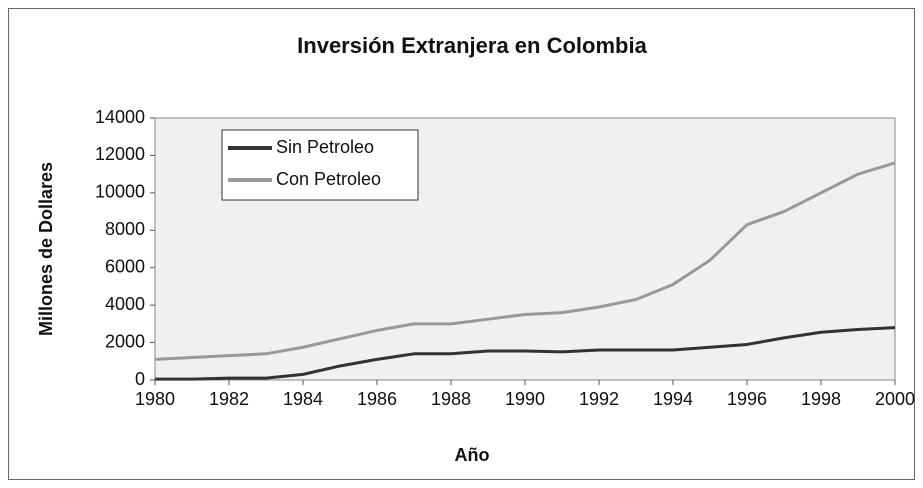 The width and height of the screenshot is (923, 488). I want to click on y-axis-label: Millones de Dollares, so click(46, 249).